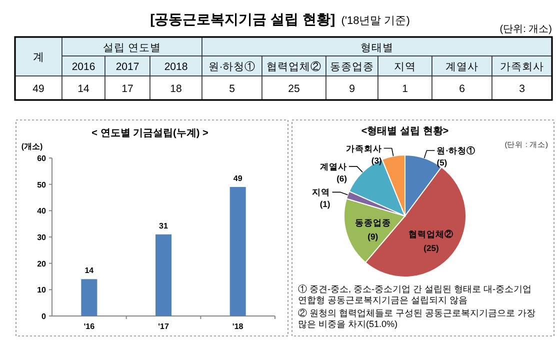 This screenshot has height=341, width=560. What do you see at coordinates (38, 58) in the screenshot?
I see `category-label: 계` at bounding box center [38, 58].